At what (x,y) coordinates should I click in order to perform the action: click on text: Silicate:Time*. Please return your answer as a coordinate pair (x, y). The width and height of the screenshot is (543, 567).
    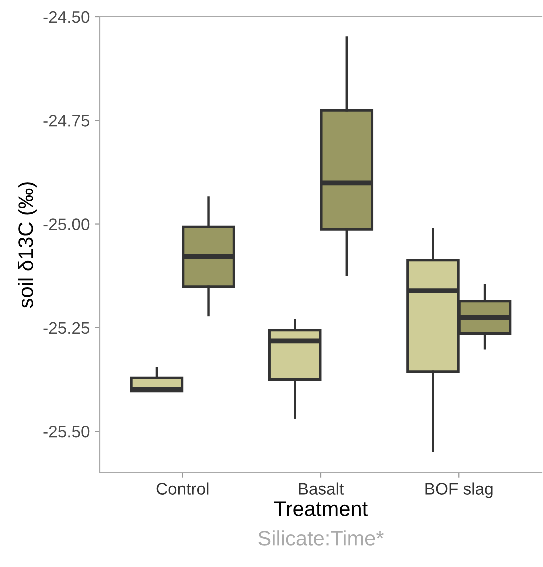
    Looking at the image, I should click on (321, 538).